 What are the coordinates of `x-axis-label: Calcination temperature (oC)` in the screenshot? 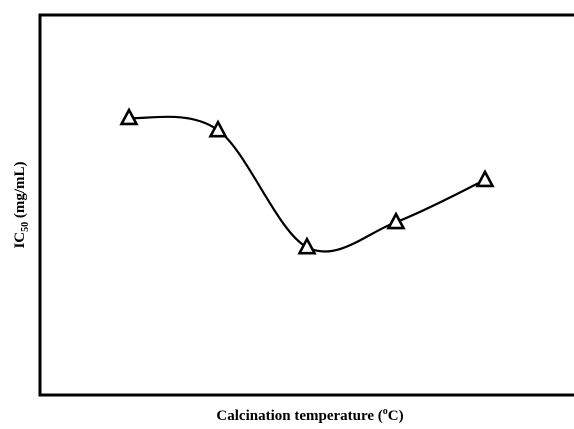 It's located at (309, 415).